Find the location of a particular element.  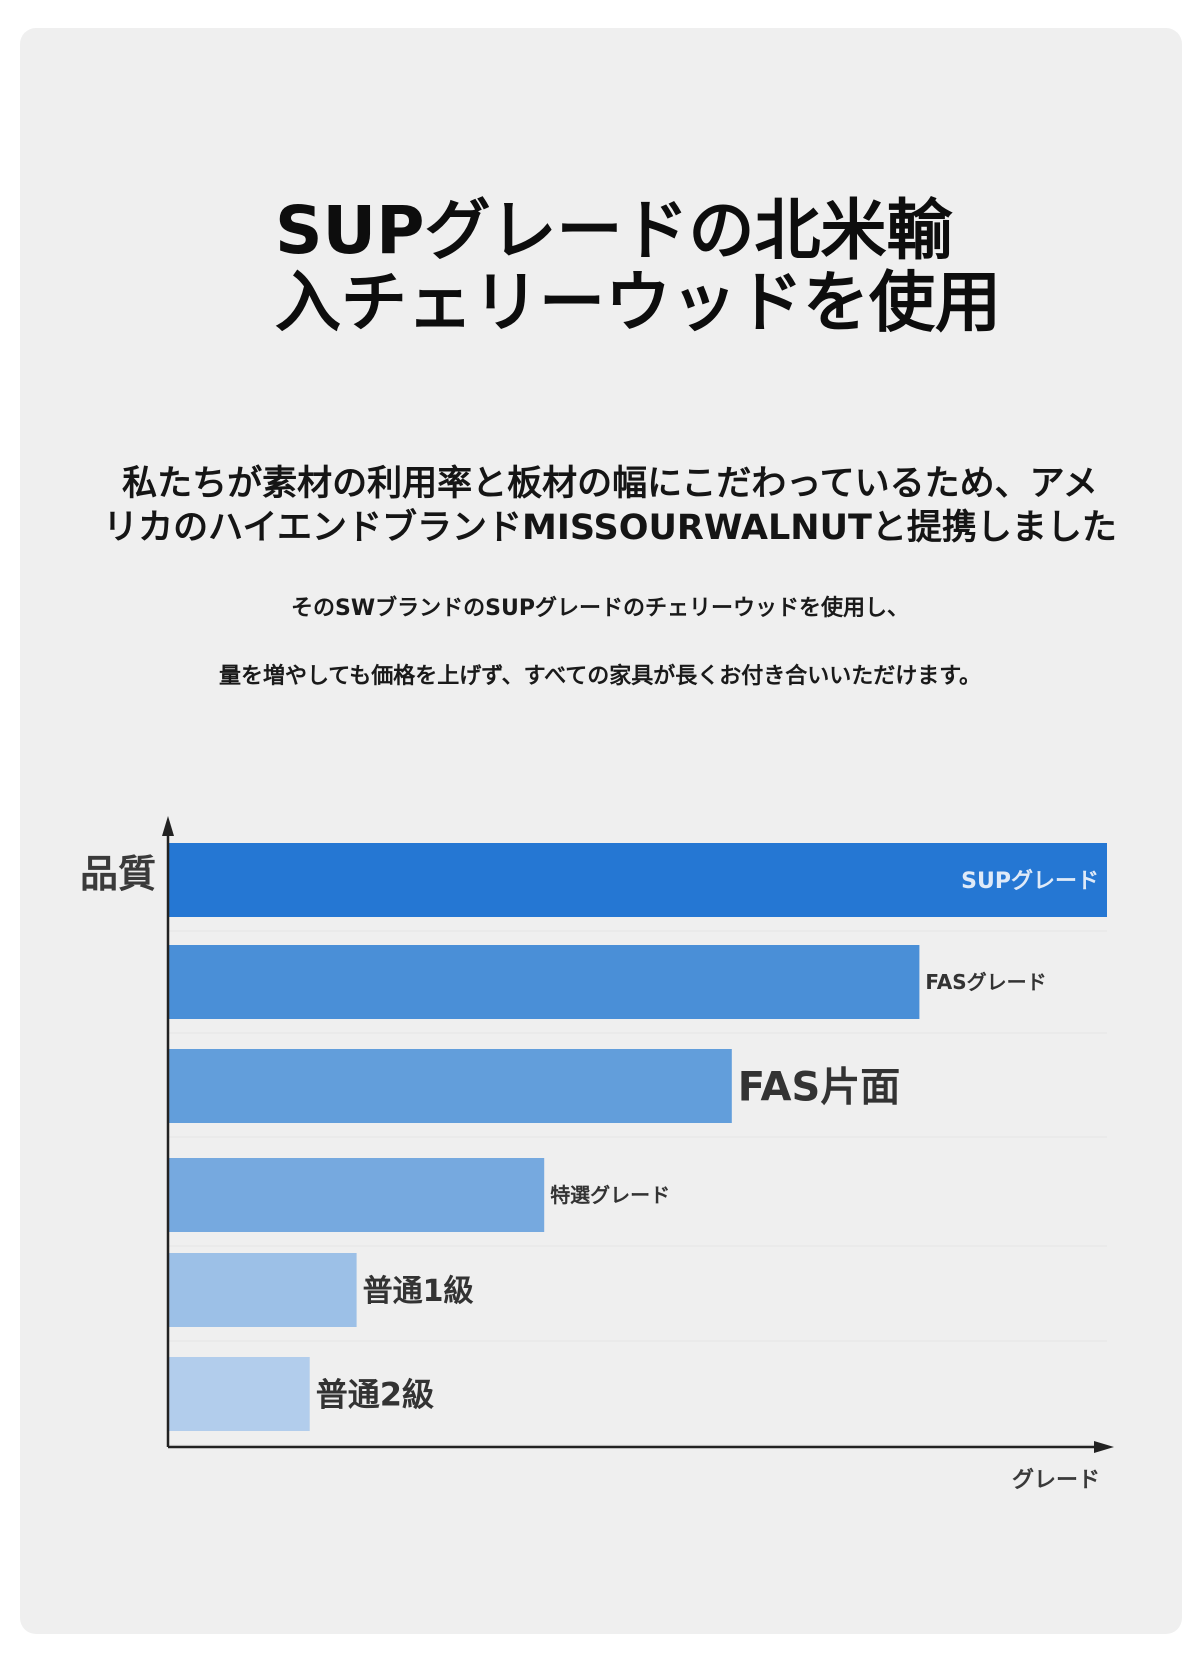

bar-label-4: 特選グレード is located at coordinates (610, 1195).